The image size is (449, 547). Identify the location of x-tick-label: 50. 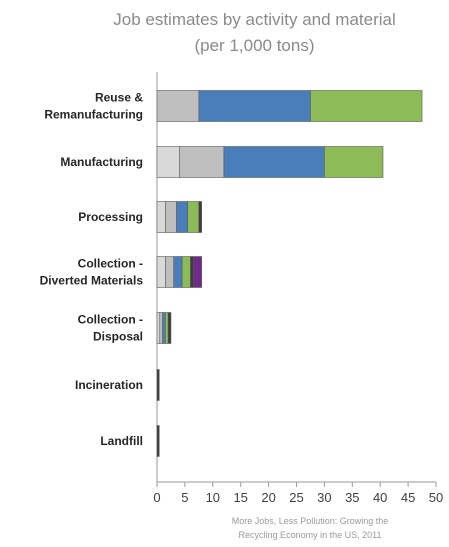
(436, 497).